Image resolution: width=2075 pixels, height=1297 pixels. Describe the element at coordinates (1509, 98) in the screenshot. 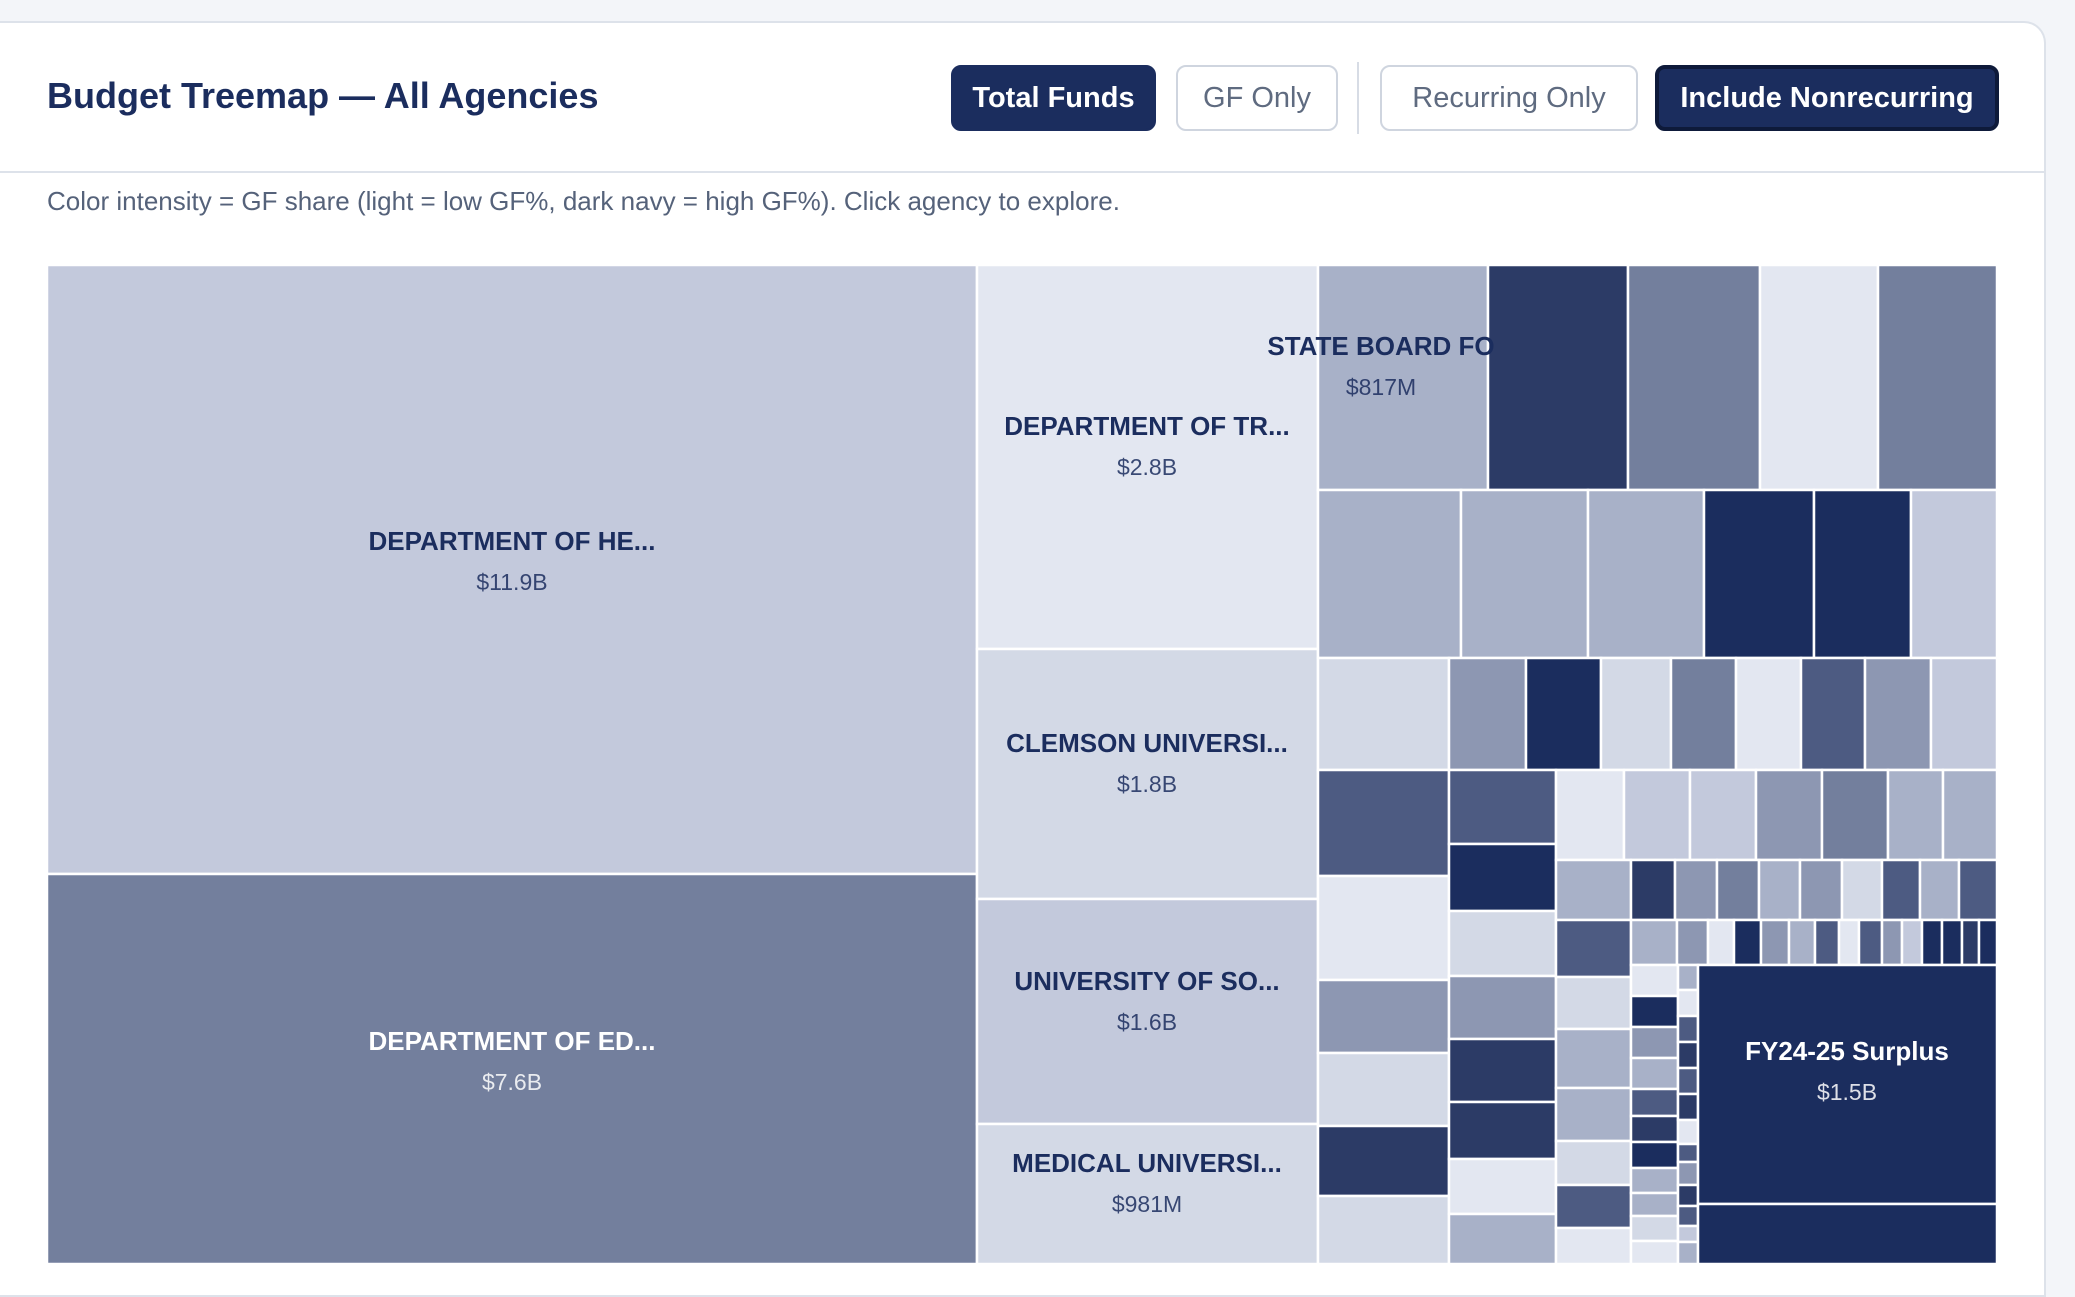

I see `recurring-only-button: Recurring Only` at that location.